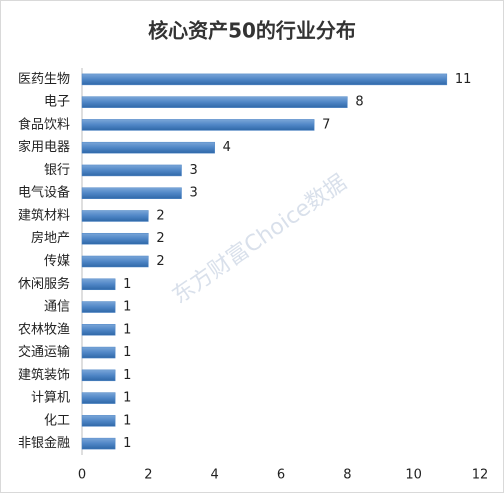  Describe the element at coordinates (326, 124) in the screenshot. I see `value-label: 7` at that location.